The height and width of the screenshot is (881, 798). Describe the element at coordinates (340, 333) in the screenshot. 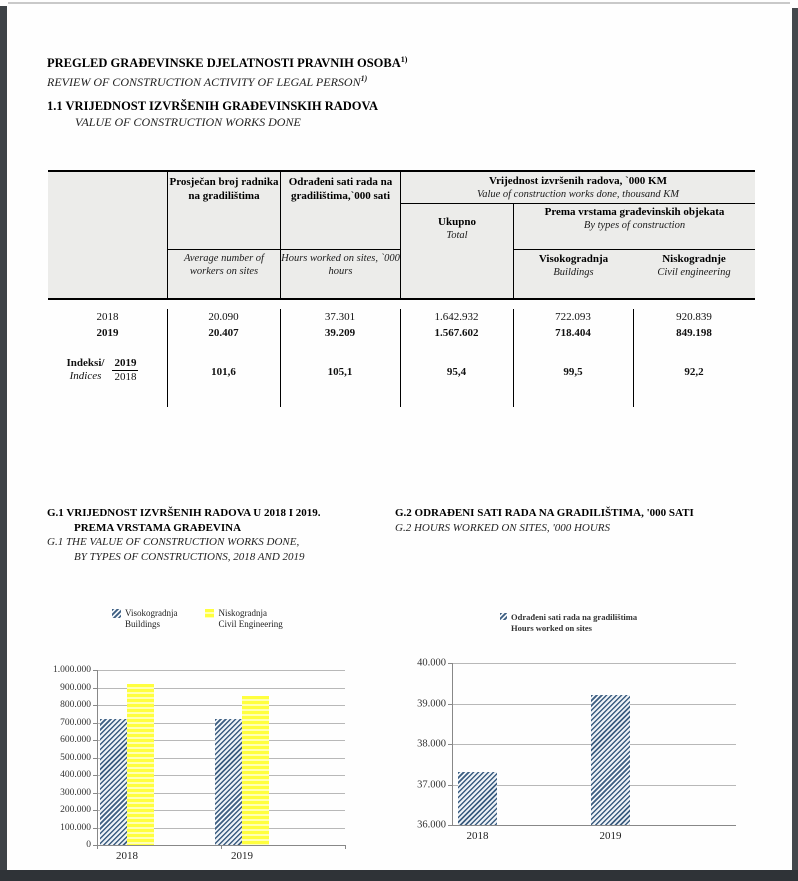

I see `cell-hours: 39.209` at that location.